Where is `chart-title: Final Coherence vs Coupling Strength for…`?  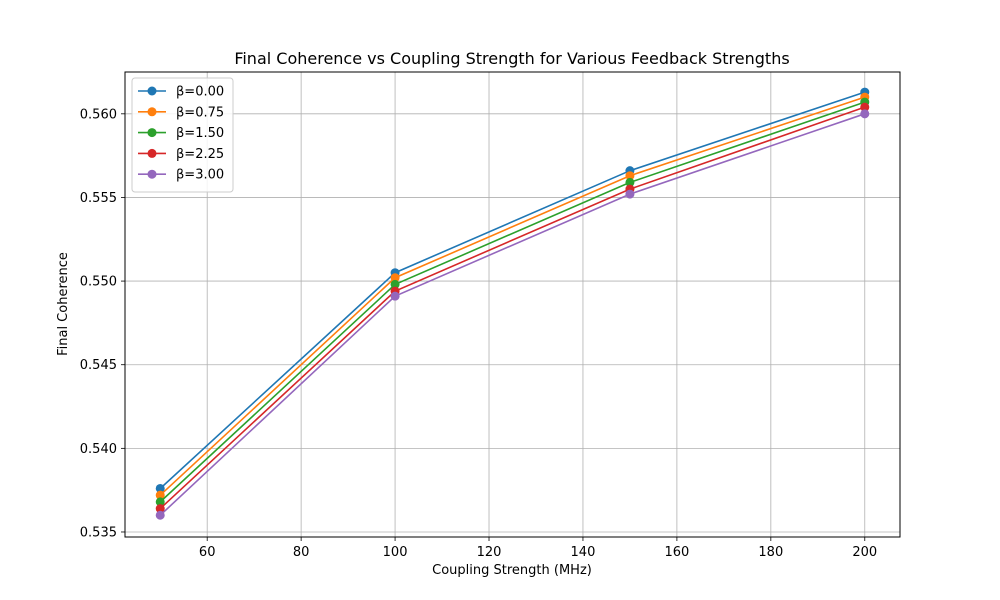 chart-title: Final Coherence vs Coupling Strength for… is located at coordinates (511, 58).